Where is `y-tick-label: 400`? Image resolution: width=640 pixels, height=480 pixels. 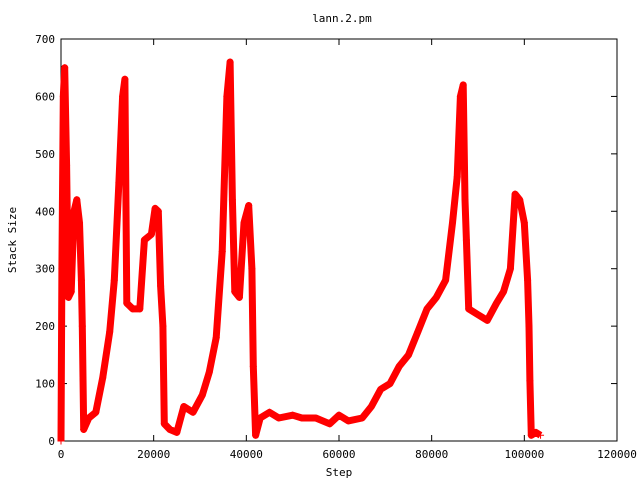 y-tick-label: 400 is located at coordinates (45, 211).